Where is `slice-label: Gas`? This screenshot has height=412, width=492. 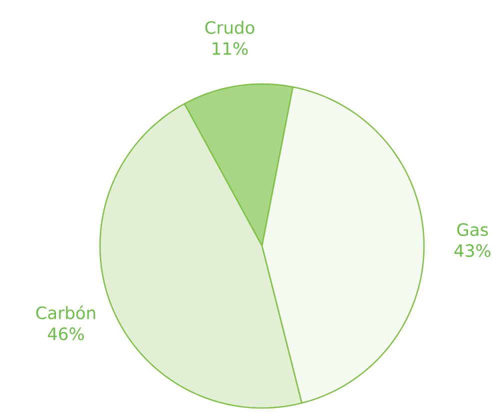 slice-label: Gas is located at coordinates (472, 229).